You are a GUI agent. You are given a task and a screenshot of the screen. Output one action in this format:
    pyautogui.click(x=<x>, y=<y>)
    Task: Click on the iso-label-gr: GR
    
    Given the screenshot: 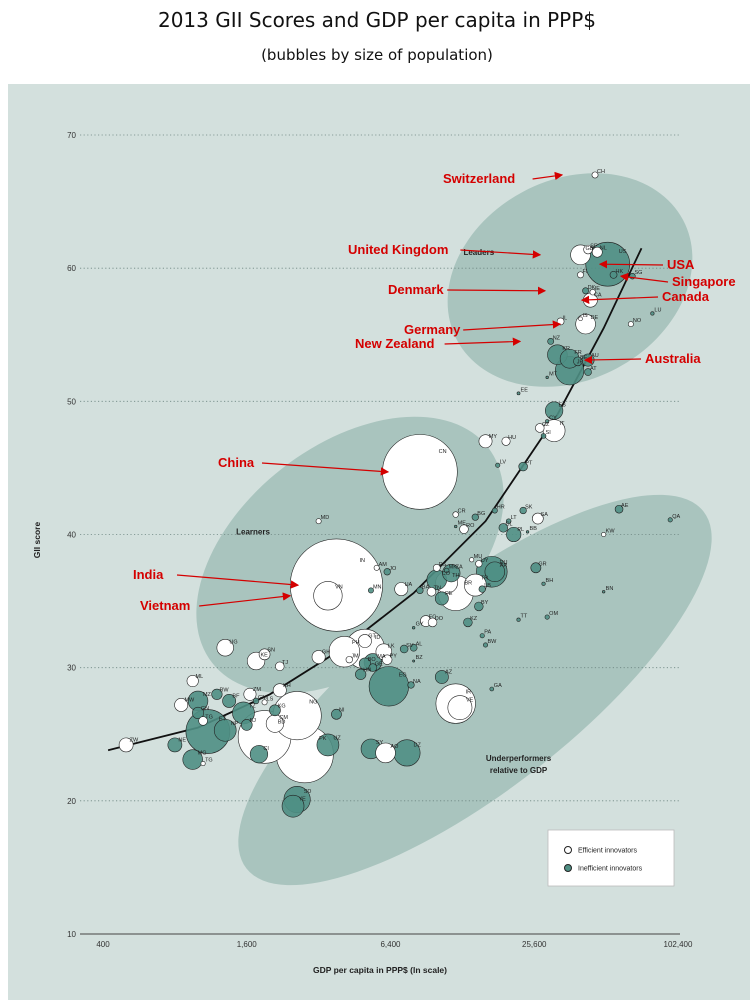 What is the action you would take?
    pyautogui.click(x=542, y=564)
    